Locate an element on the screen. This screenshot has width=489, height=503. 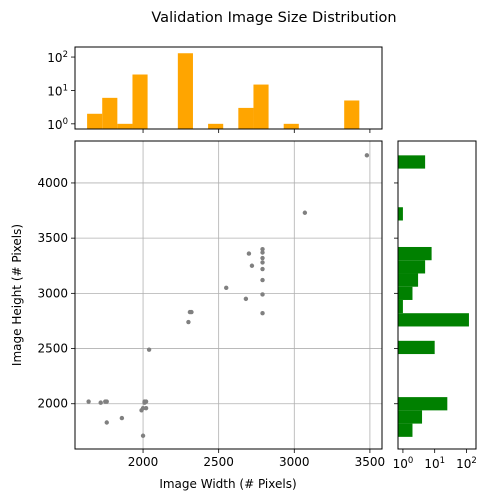
top-hist-yticks: 10⁰ 10¹ 10² is located at coordinates (61, 91).